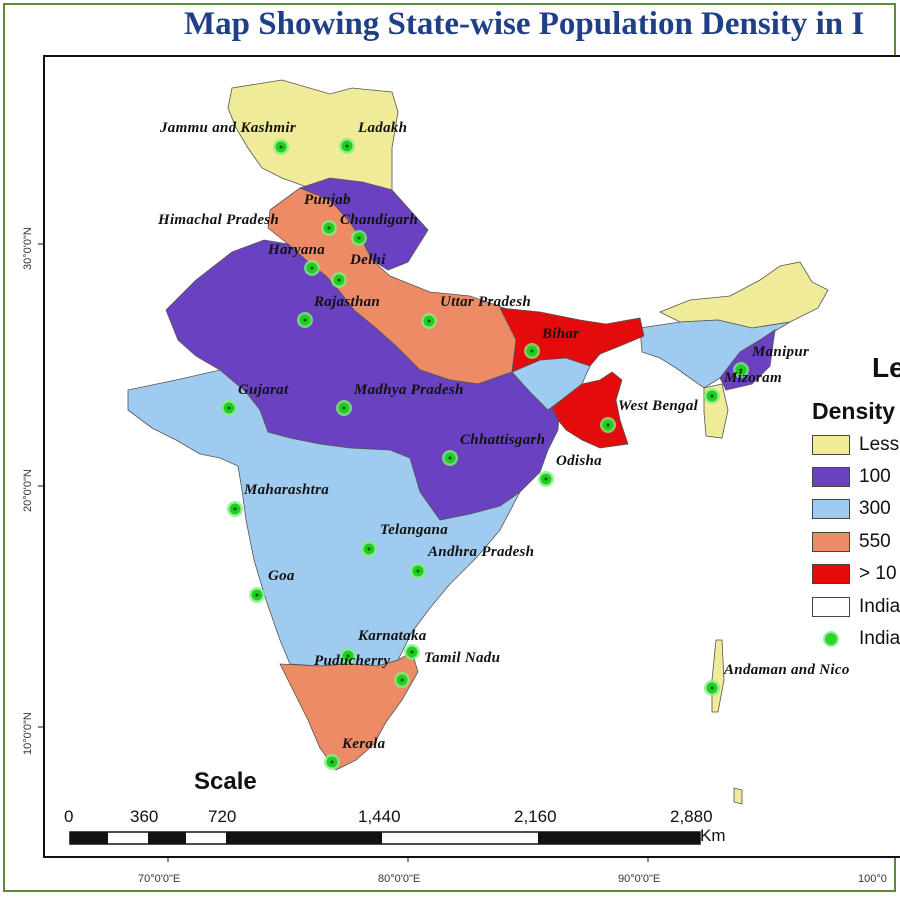  What do you see at coordinates (263, 390) in the screenshot?
I see `label-gujarat: Gujarat` at bounding box center [263, 390].